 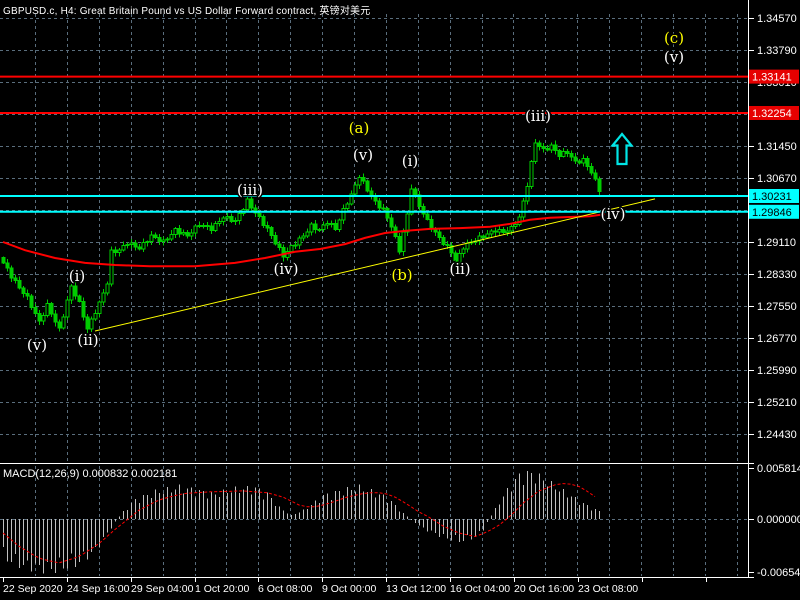 I want to click on price-tag: 1.32254, so click(x=774, y=113).